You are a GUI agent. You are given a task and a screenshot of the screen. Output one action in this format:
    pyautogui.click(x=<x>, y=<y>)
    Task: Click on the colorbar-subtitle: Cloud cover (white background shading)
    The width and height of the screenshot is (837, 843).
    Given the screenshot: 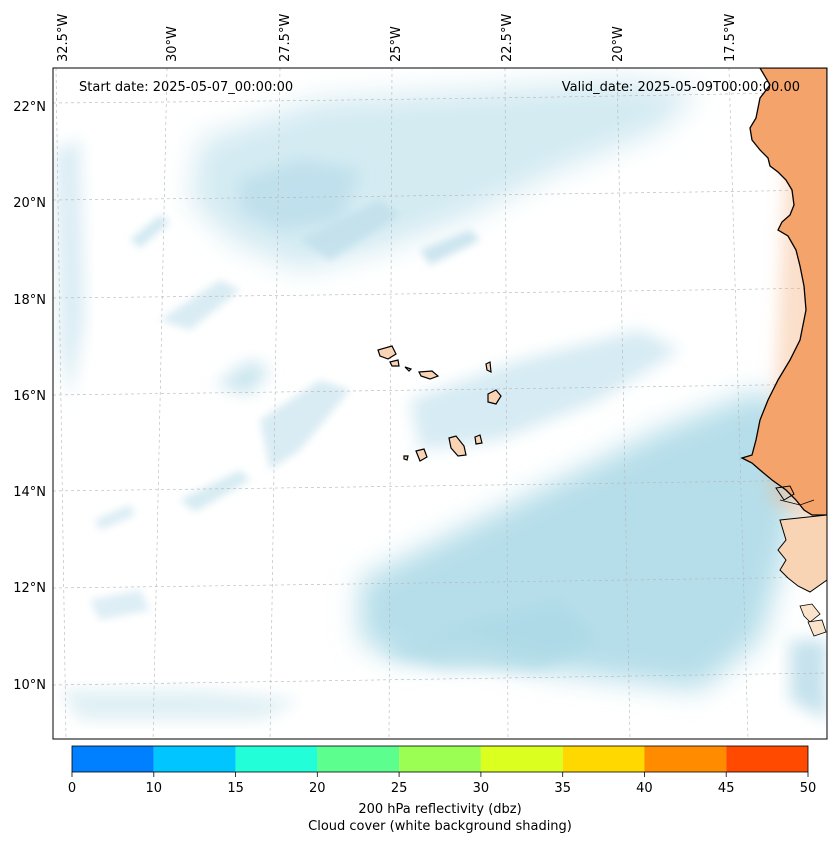 What is the action you would take?
    pyautogui.click(x=440, y=826)
    